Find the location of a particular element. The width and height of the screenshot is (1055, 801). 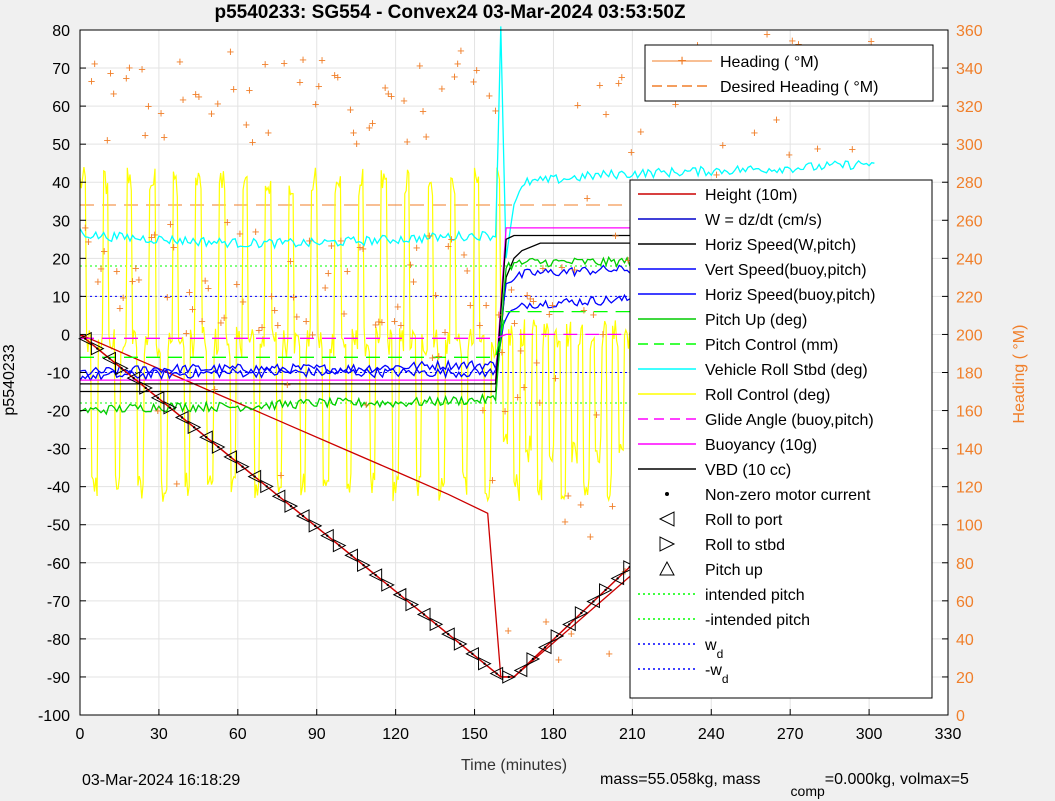

legend-label: Roll to stbd is located at coordinates (745, 545).